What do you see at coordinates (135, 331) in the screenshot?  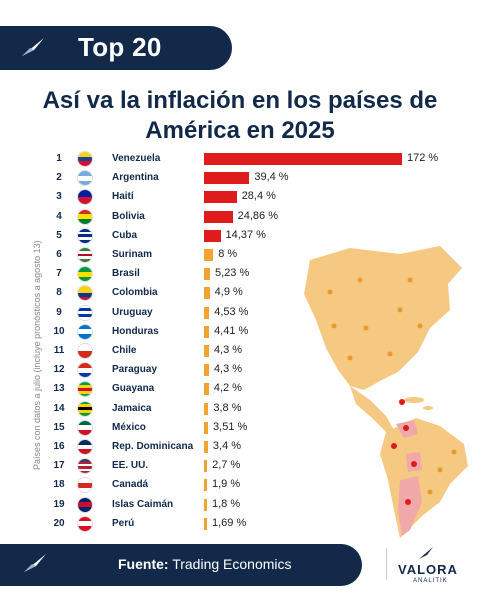 I see `country-label: Honduras` at bounding box center [135, 331].